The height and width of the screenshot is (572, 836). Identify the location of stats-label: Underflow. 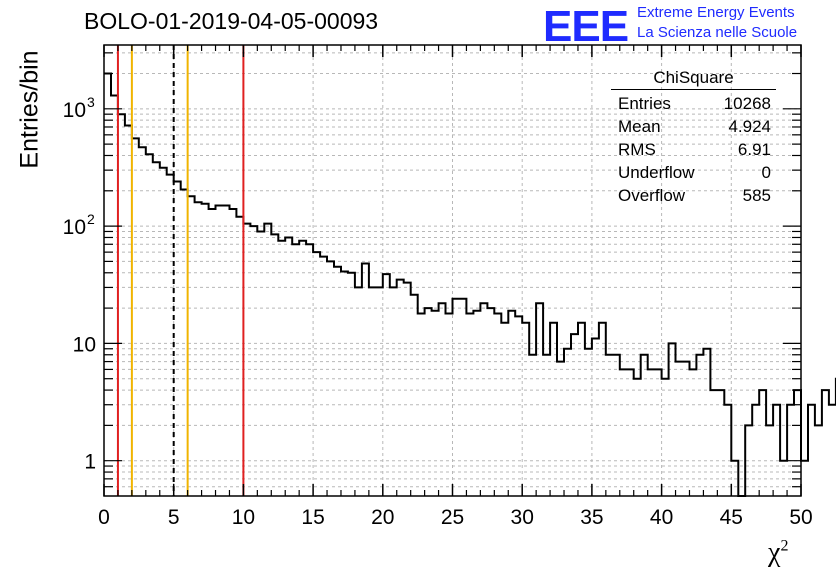
(656, 172).